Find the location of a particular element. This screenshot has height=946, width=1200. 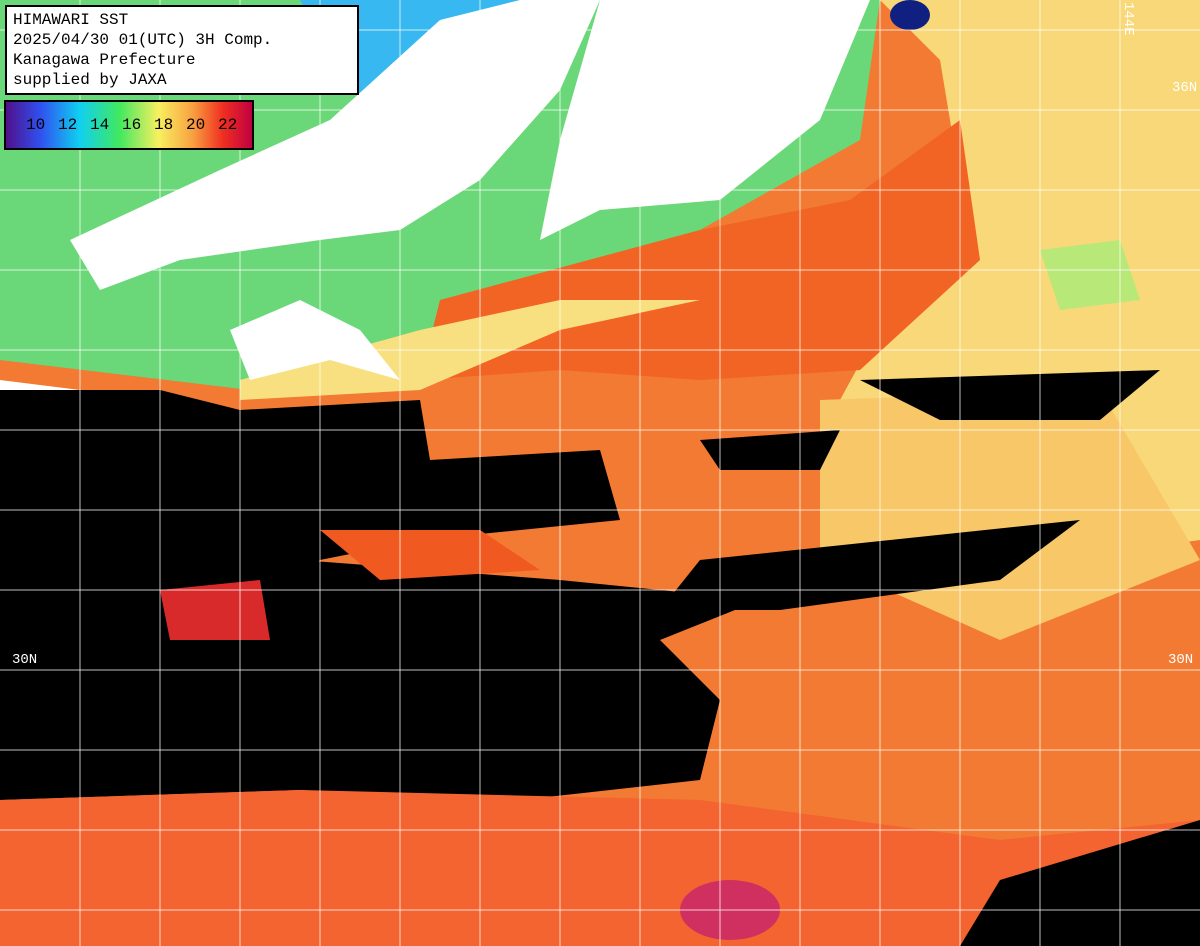

header-line: 2025/04/30 01(UTC) 3H Comp. is located at coordinates (143, 40).